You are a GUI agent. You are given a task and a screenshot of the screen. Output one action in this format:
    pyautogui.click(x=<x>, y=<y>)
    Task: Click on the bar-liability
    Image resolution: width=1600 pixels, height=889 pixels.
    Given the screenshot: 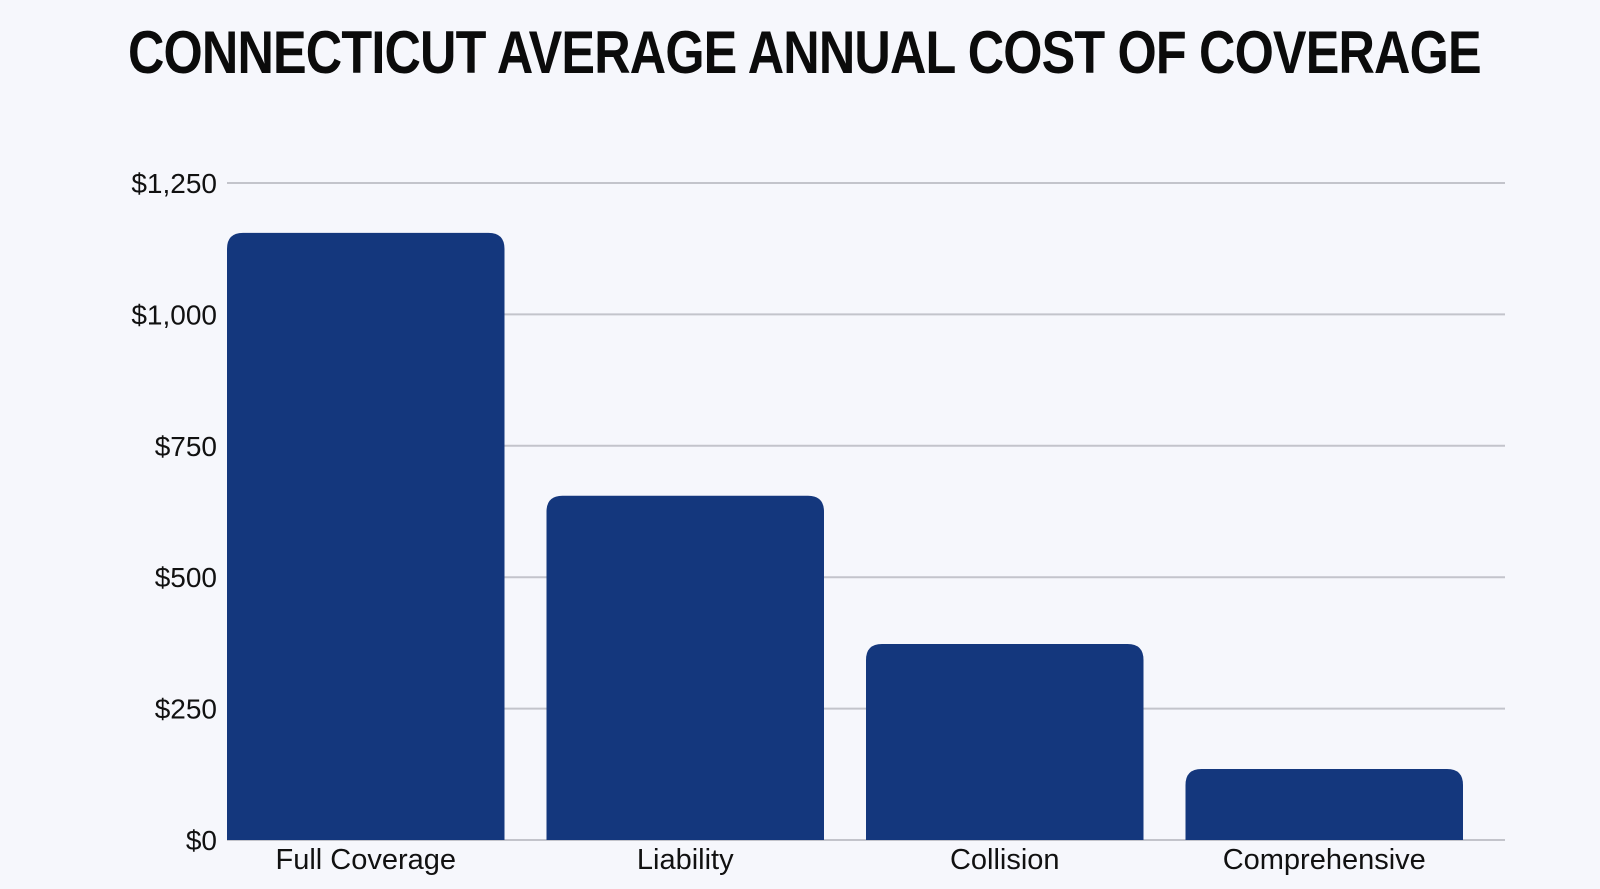 What is the action you would take?
    pyautogui.click(x=685, y=667)
    